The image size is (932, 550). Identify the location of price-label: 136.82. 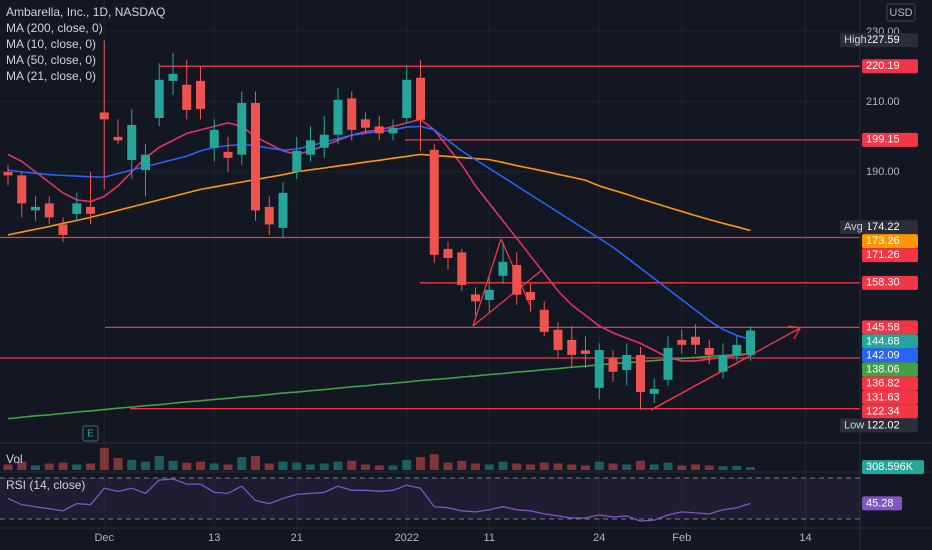
(883, 383).